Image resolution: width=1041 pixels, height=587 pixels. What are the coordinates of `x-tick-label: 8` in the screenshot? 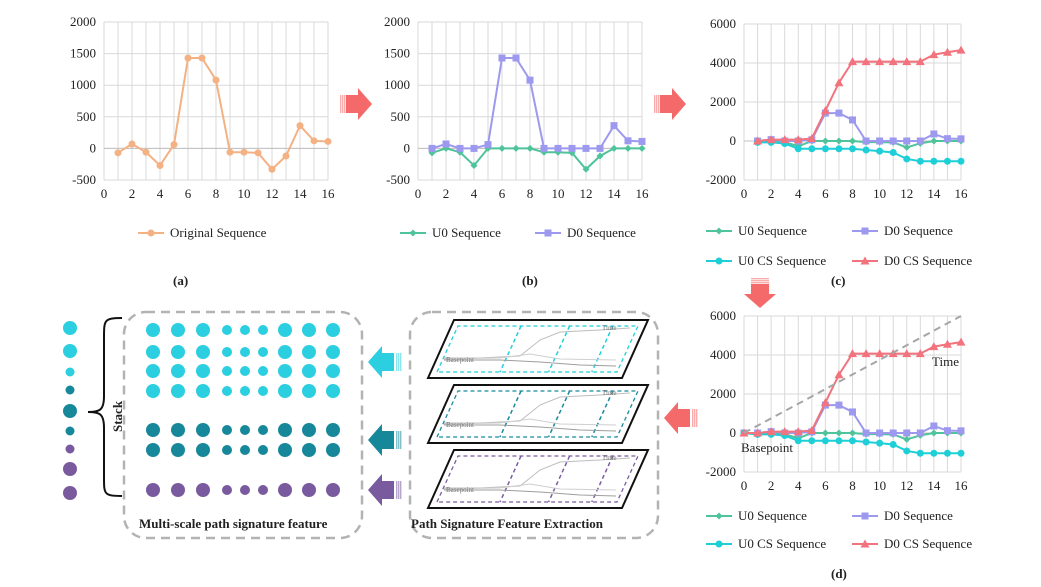 It's located at (530, 193).